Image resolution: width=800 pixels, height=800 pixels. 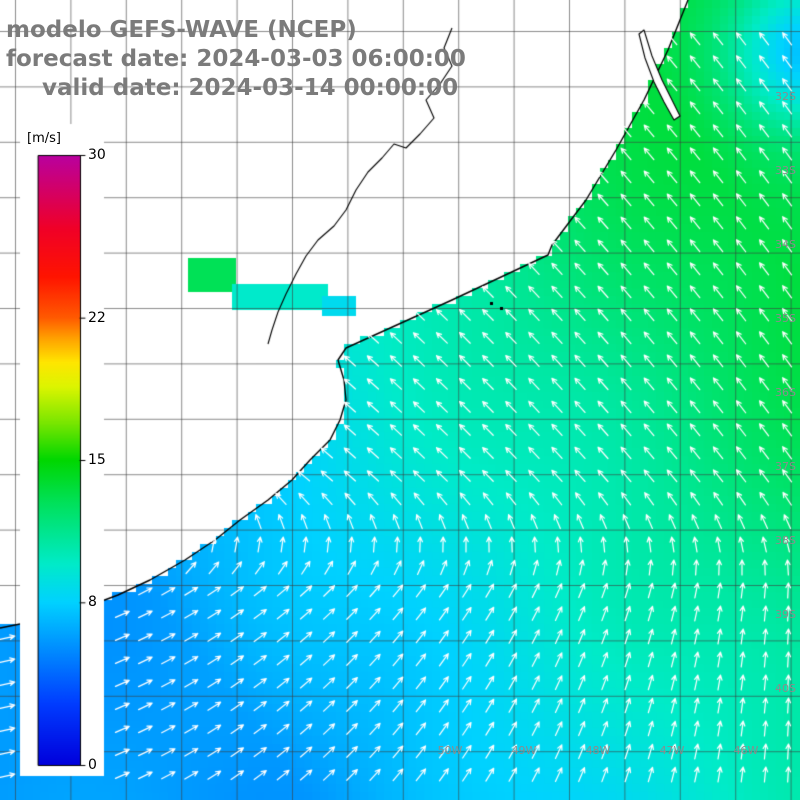 What do you see at coordinates (785, 466) in the screenshot?
I see `latitude-label: 37S` at bounding box center [785, 466].